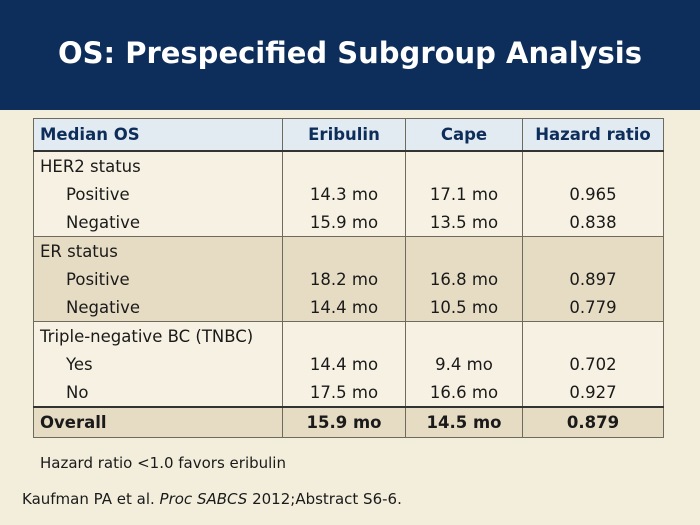 The width and height of the screenshot is (700, 525). Describe the element at coordinates (593, 279) in the screenshot. I see `value-cell: 0.897` at that location.